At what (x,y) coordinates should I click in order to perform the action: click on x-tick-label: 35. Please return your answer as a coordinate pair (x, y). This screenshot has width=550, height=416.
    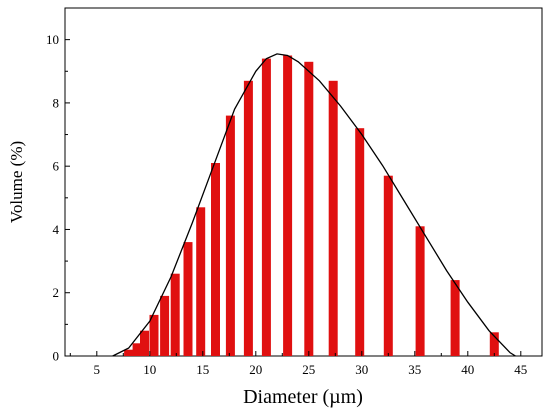
    Looking at the image, I should click on (414, 369).